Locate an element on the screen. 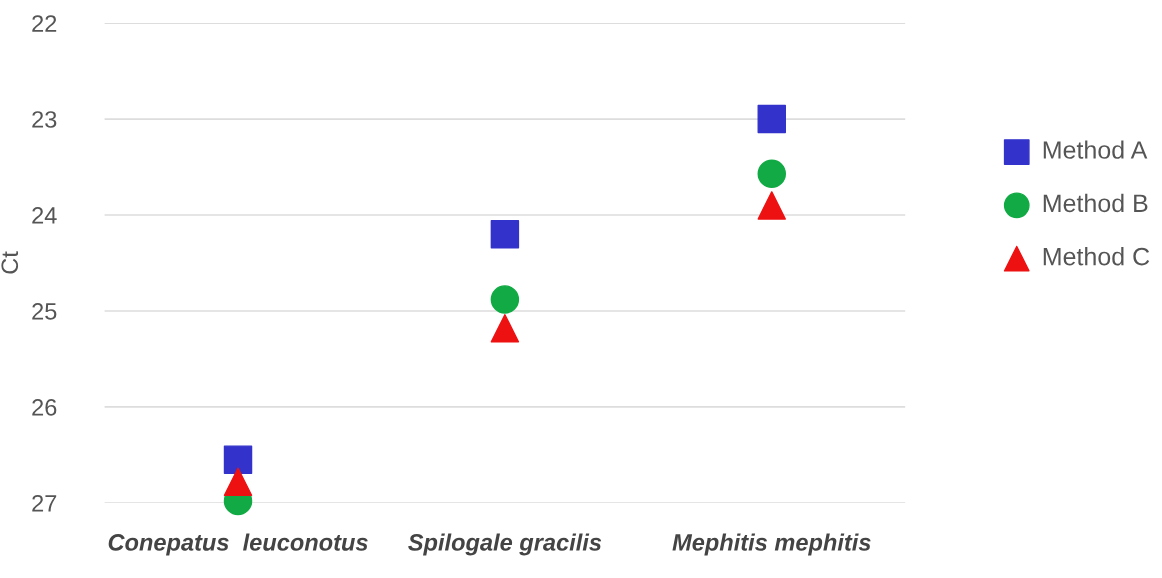 The image size is (1162, 578). legend-label: Method C is located at coordinates (1096, 256).